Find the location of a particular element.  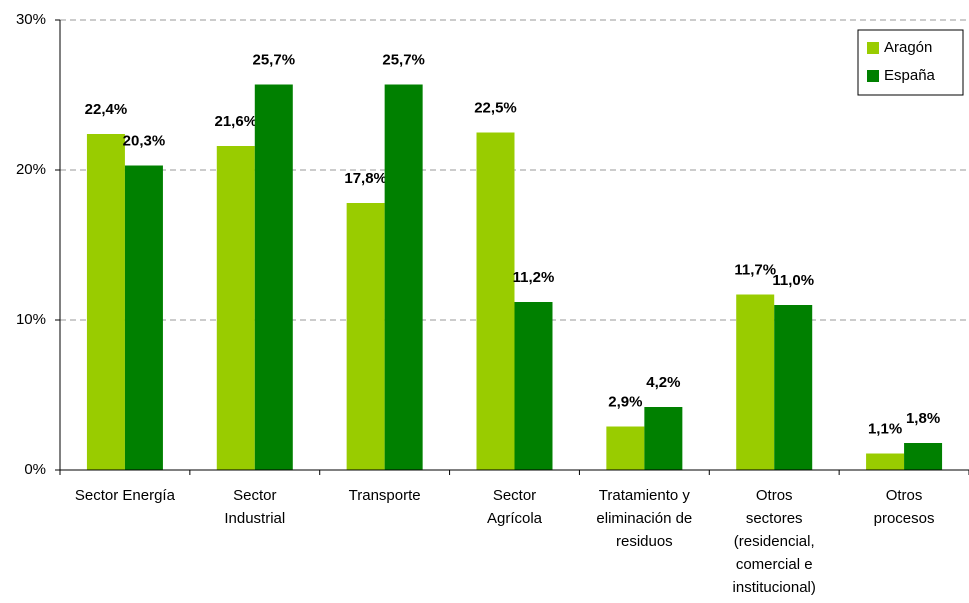

data-label: 4,2% is located at coordinates (663, 382).